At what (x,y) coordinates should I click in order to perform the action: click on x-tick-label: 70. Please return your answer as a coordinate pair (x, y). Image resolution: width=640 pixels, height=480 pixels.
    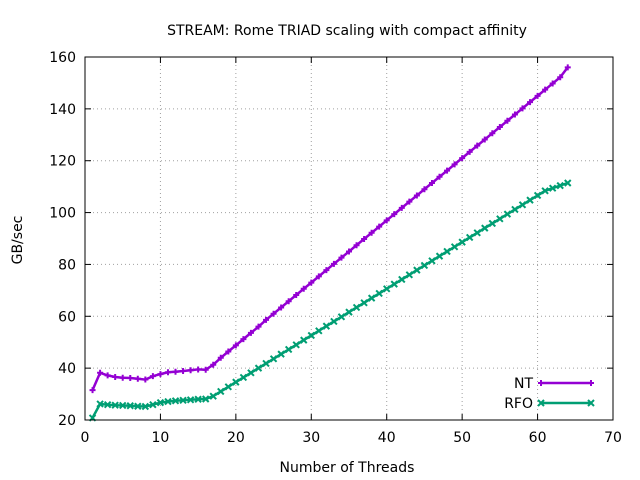
    Looking at the image, I should click on (613, 438).